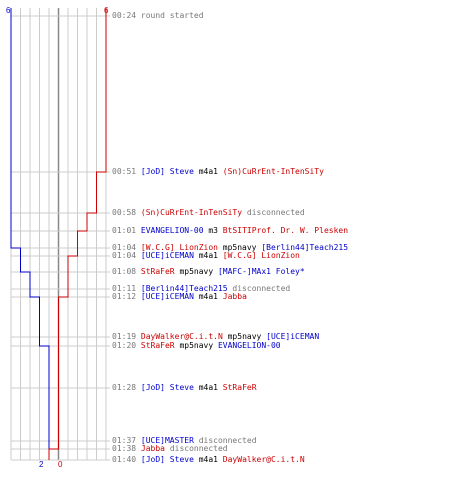  What do you see at coordinates (126, 271) in the screenshot?
I see `event-time: 01:08` at bounding box center [126, 271].